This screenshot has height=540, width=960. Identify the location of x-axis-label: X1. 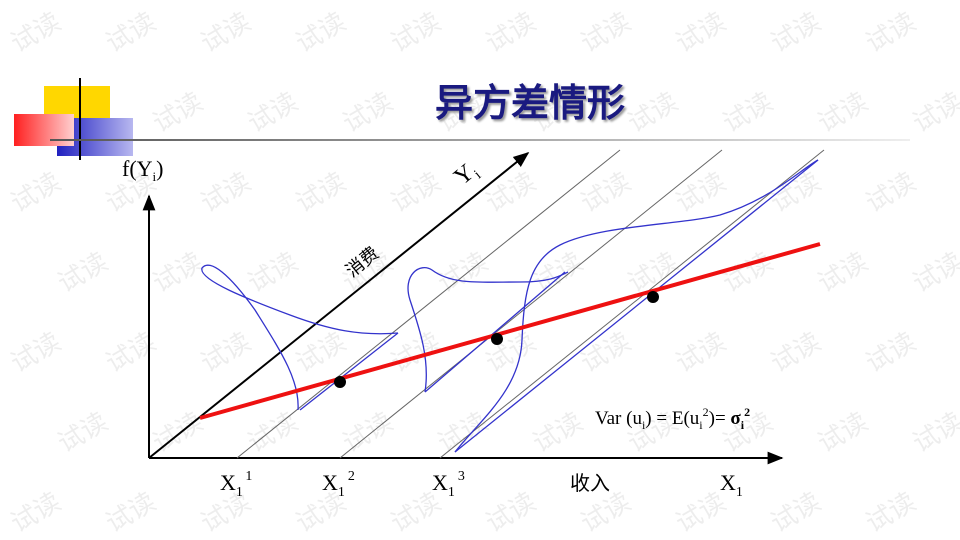
(731, 485).